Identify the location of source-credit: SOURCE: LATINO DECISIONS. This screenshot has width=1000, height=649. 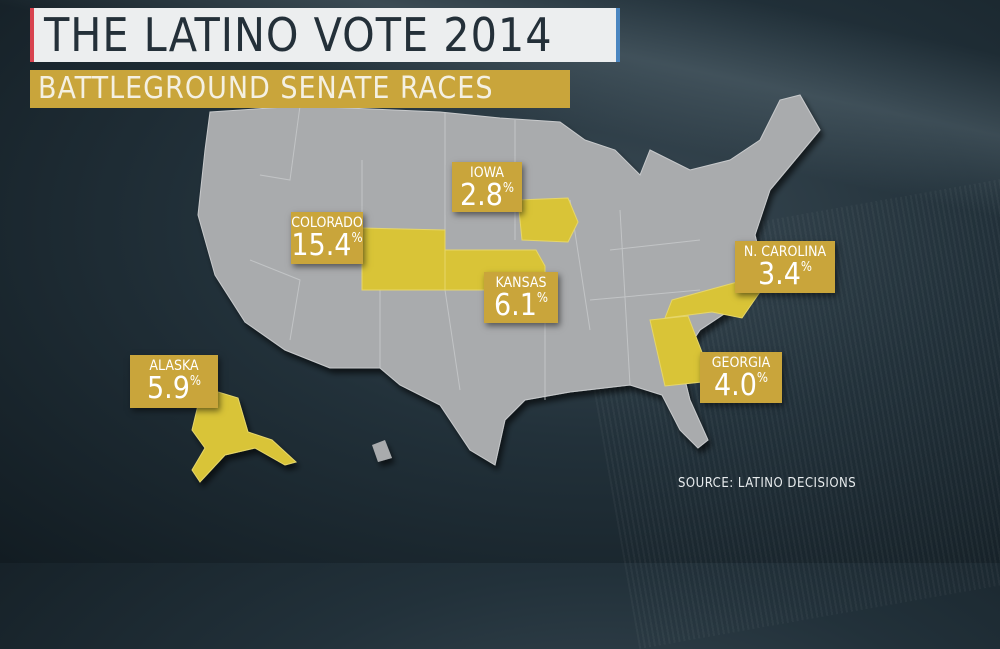
(767, 483).